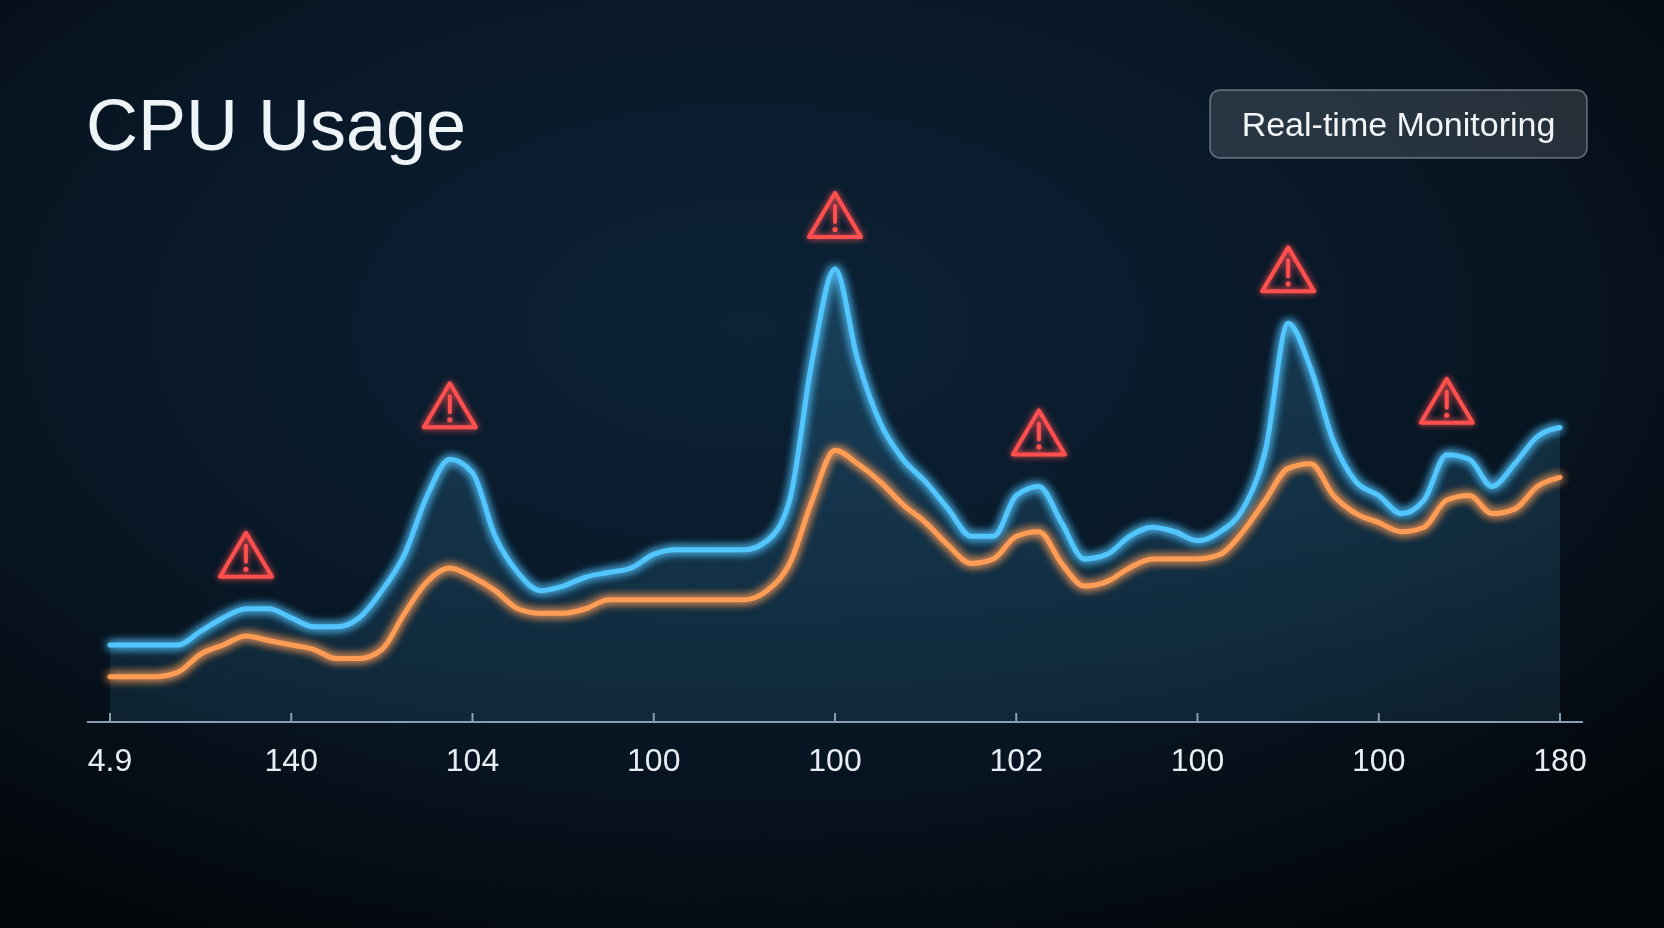 The width and height of the screenshot is (1664, 928). Describe the element at coordinates (472, 760) in the screenshot. I see `x-tick-label: 104` at that location.